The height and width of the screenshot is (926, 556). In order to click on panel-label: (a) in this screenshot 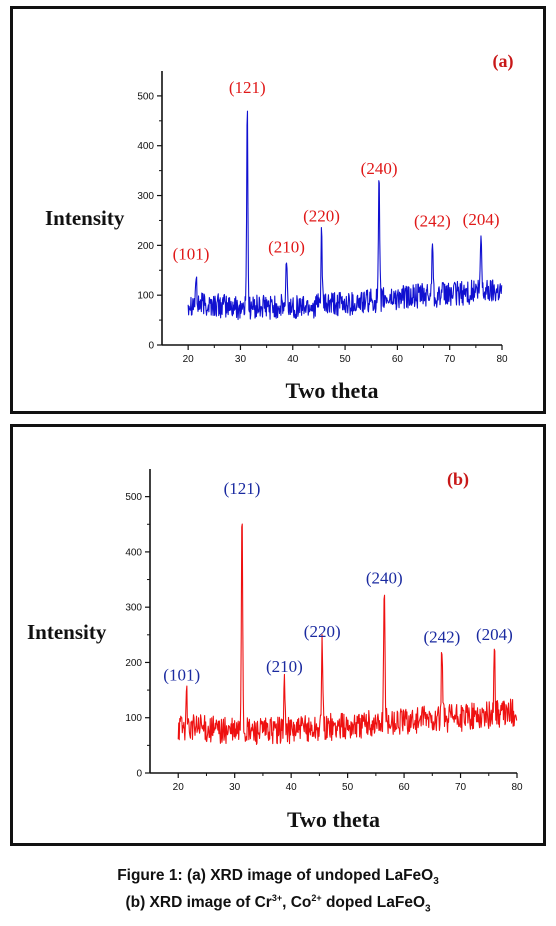, I will do `click(503, 61)`.